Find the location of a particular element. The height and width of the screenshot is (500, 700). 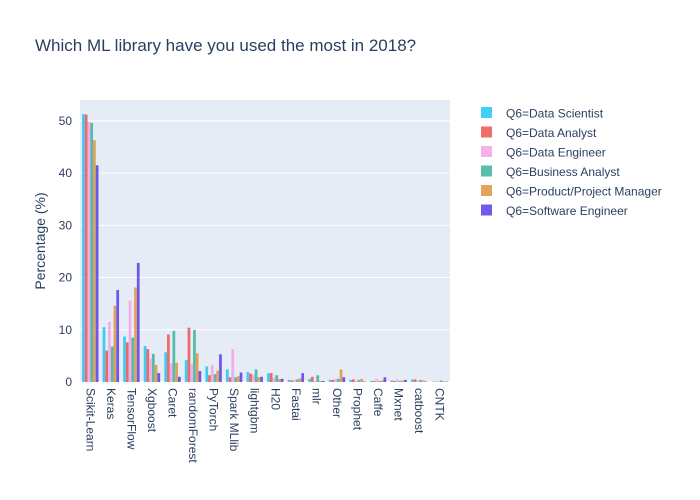

x-tick-label: lightgbm is located at coordinates (255, 410).